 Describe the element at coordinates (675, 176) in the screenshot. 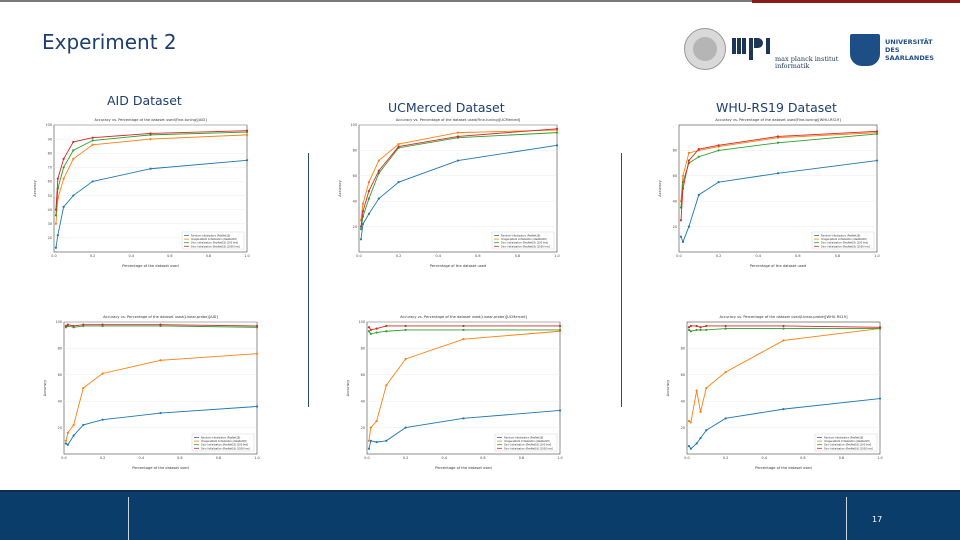

I see `y-tick-label: 60` at that location.